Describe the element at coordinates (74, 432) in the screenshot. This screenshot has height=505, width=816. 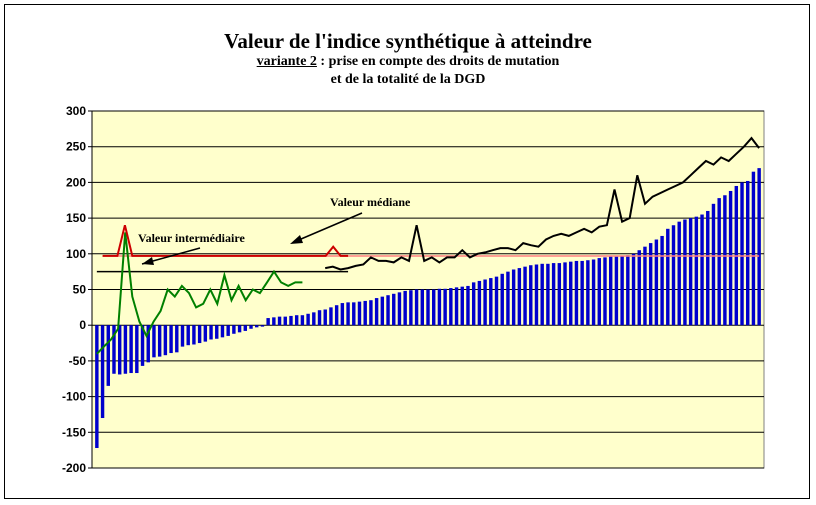
I see `y-tick-label: -150` at that location.